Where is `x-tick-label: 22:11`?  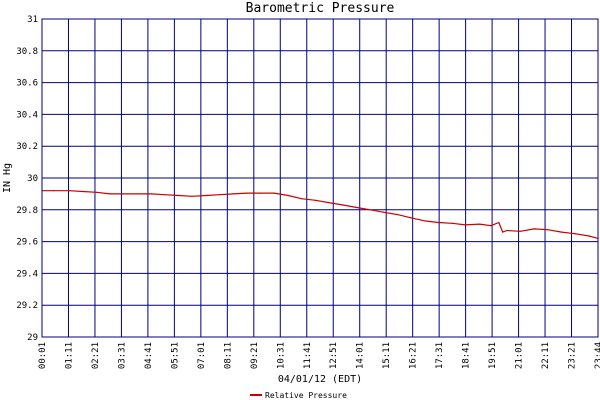
x-tick-label: 22:11 is located at coordinates (546, 355).